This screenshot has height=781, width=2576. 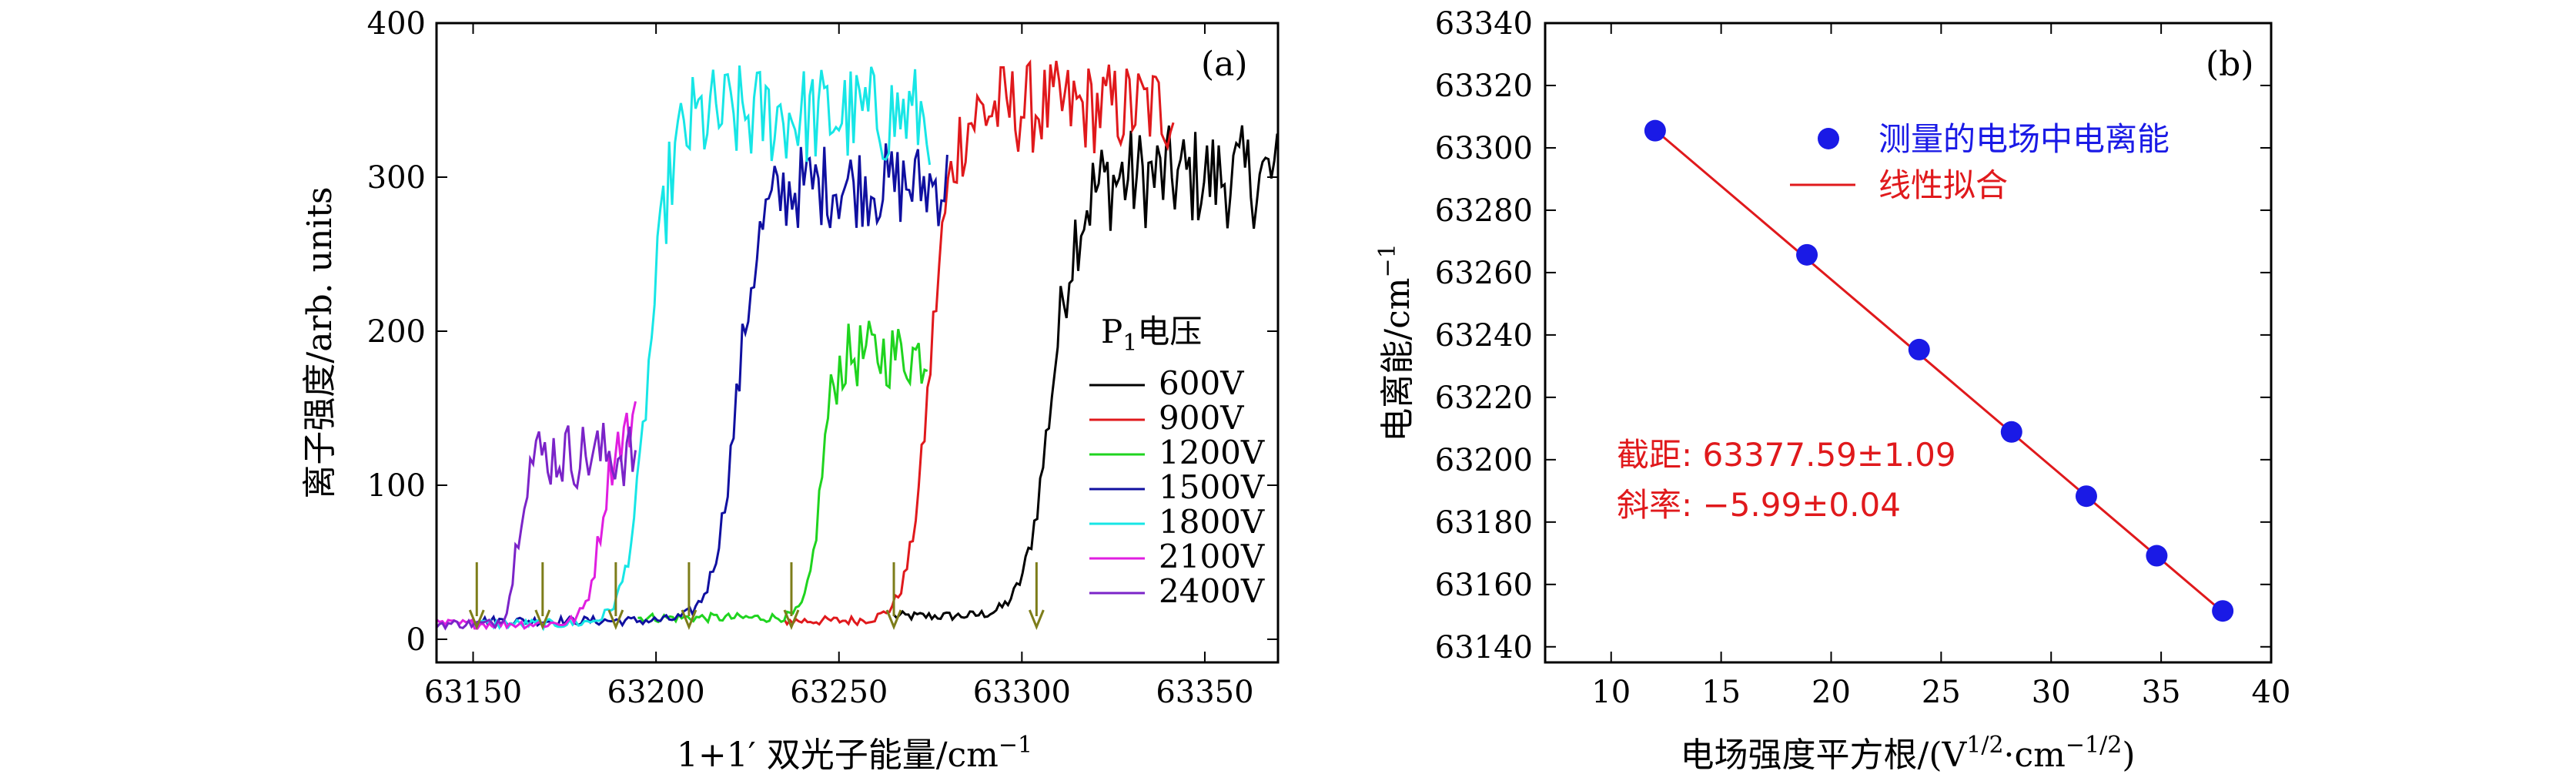 What do you see at coordinates (397, 178) in the screenshot?
I see `chart-a-y-tick-label: 300` at bounding box center [397, 178].